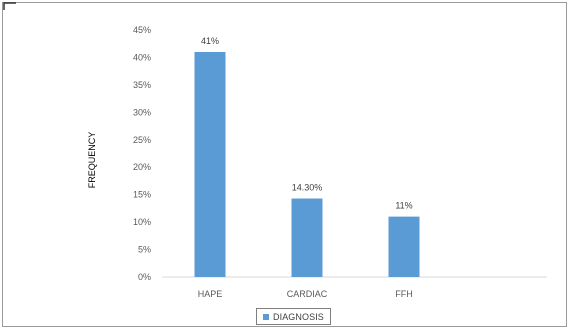  I want to click on x-tick-label: HAPE, so click(210, 294).